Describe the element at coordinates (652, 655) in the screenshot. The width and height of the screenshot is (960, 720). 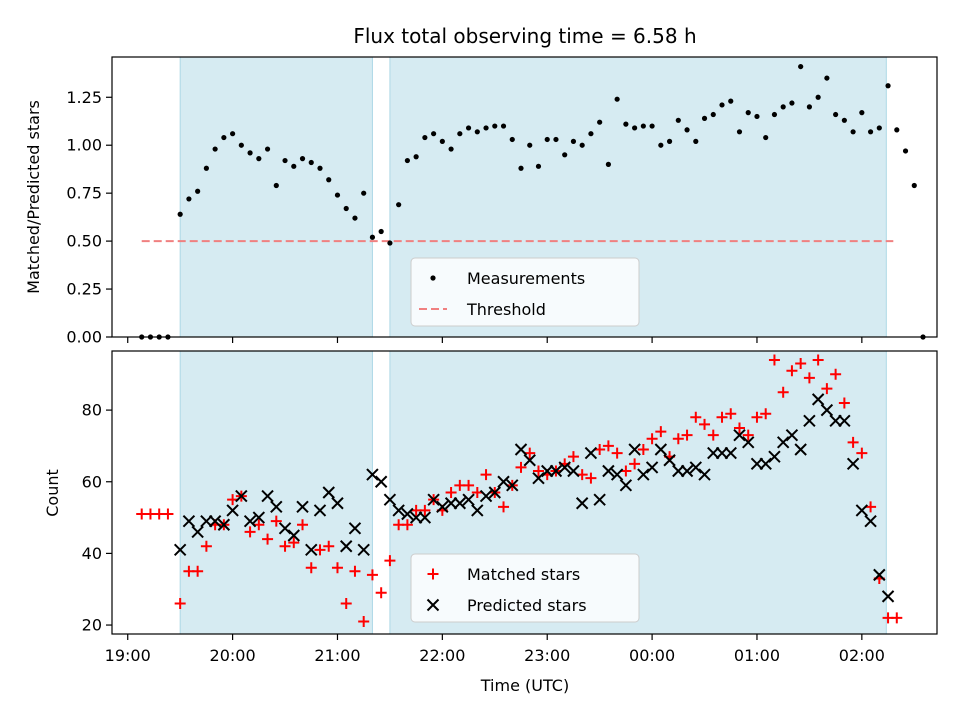
I see `x-tick-label: 00:00` at that location.